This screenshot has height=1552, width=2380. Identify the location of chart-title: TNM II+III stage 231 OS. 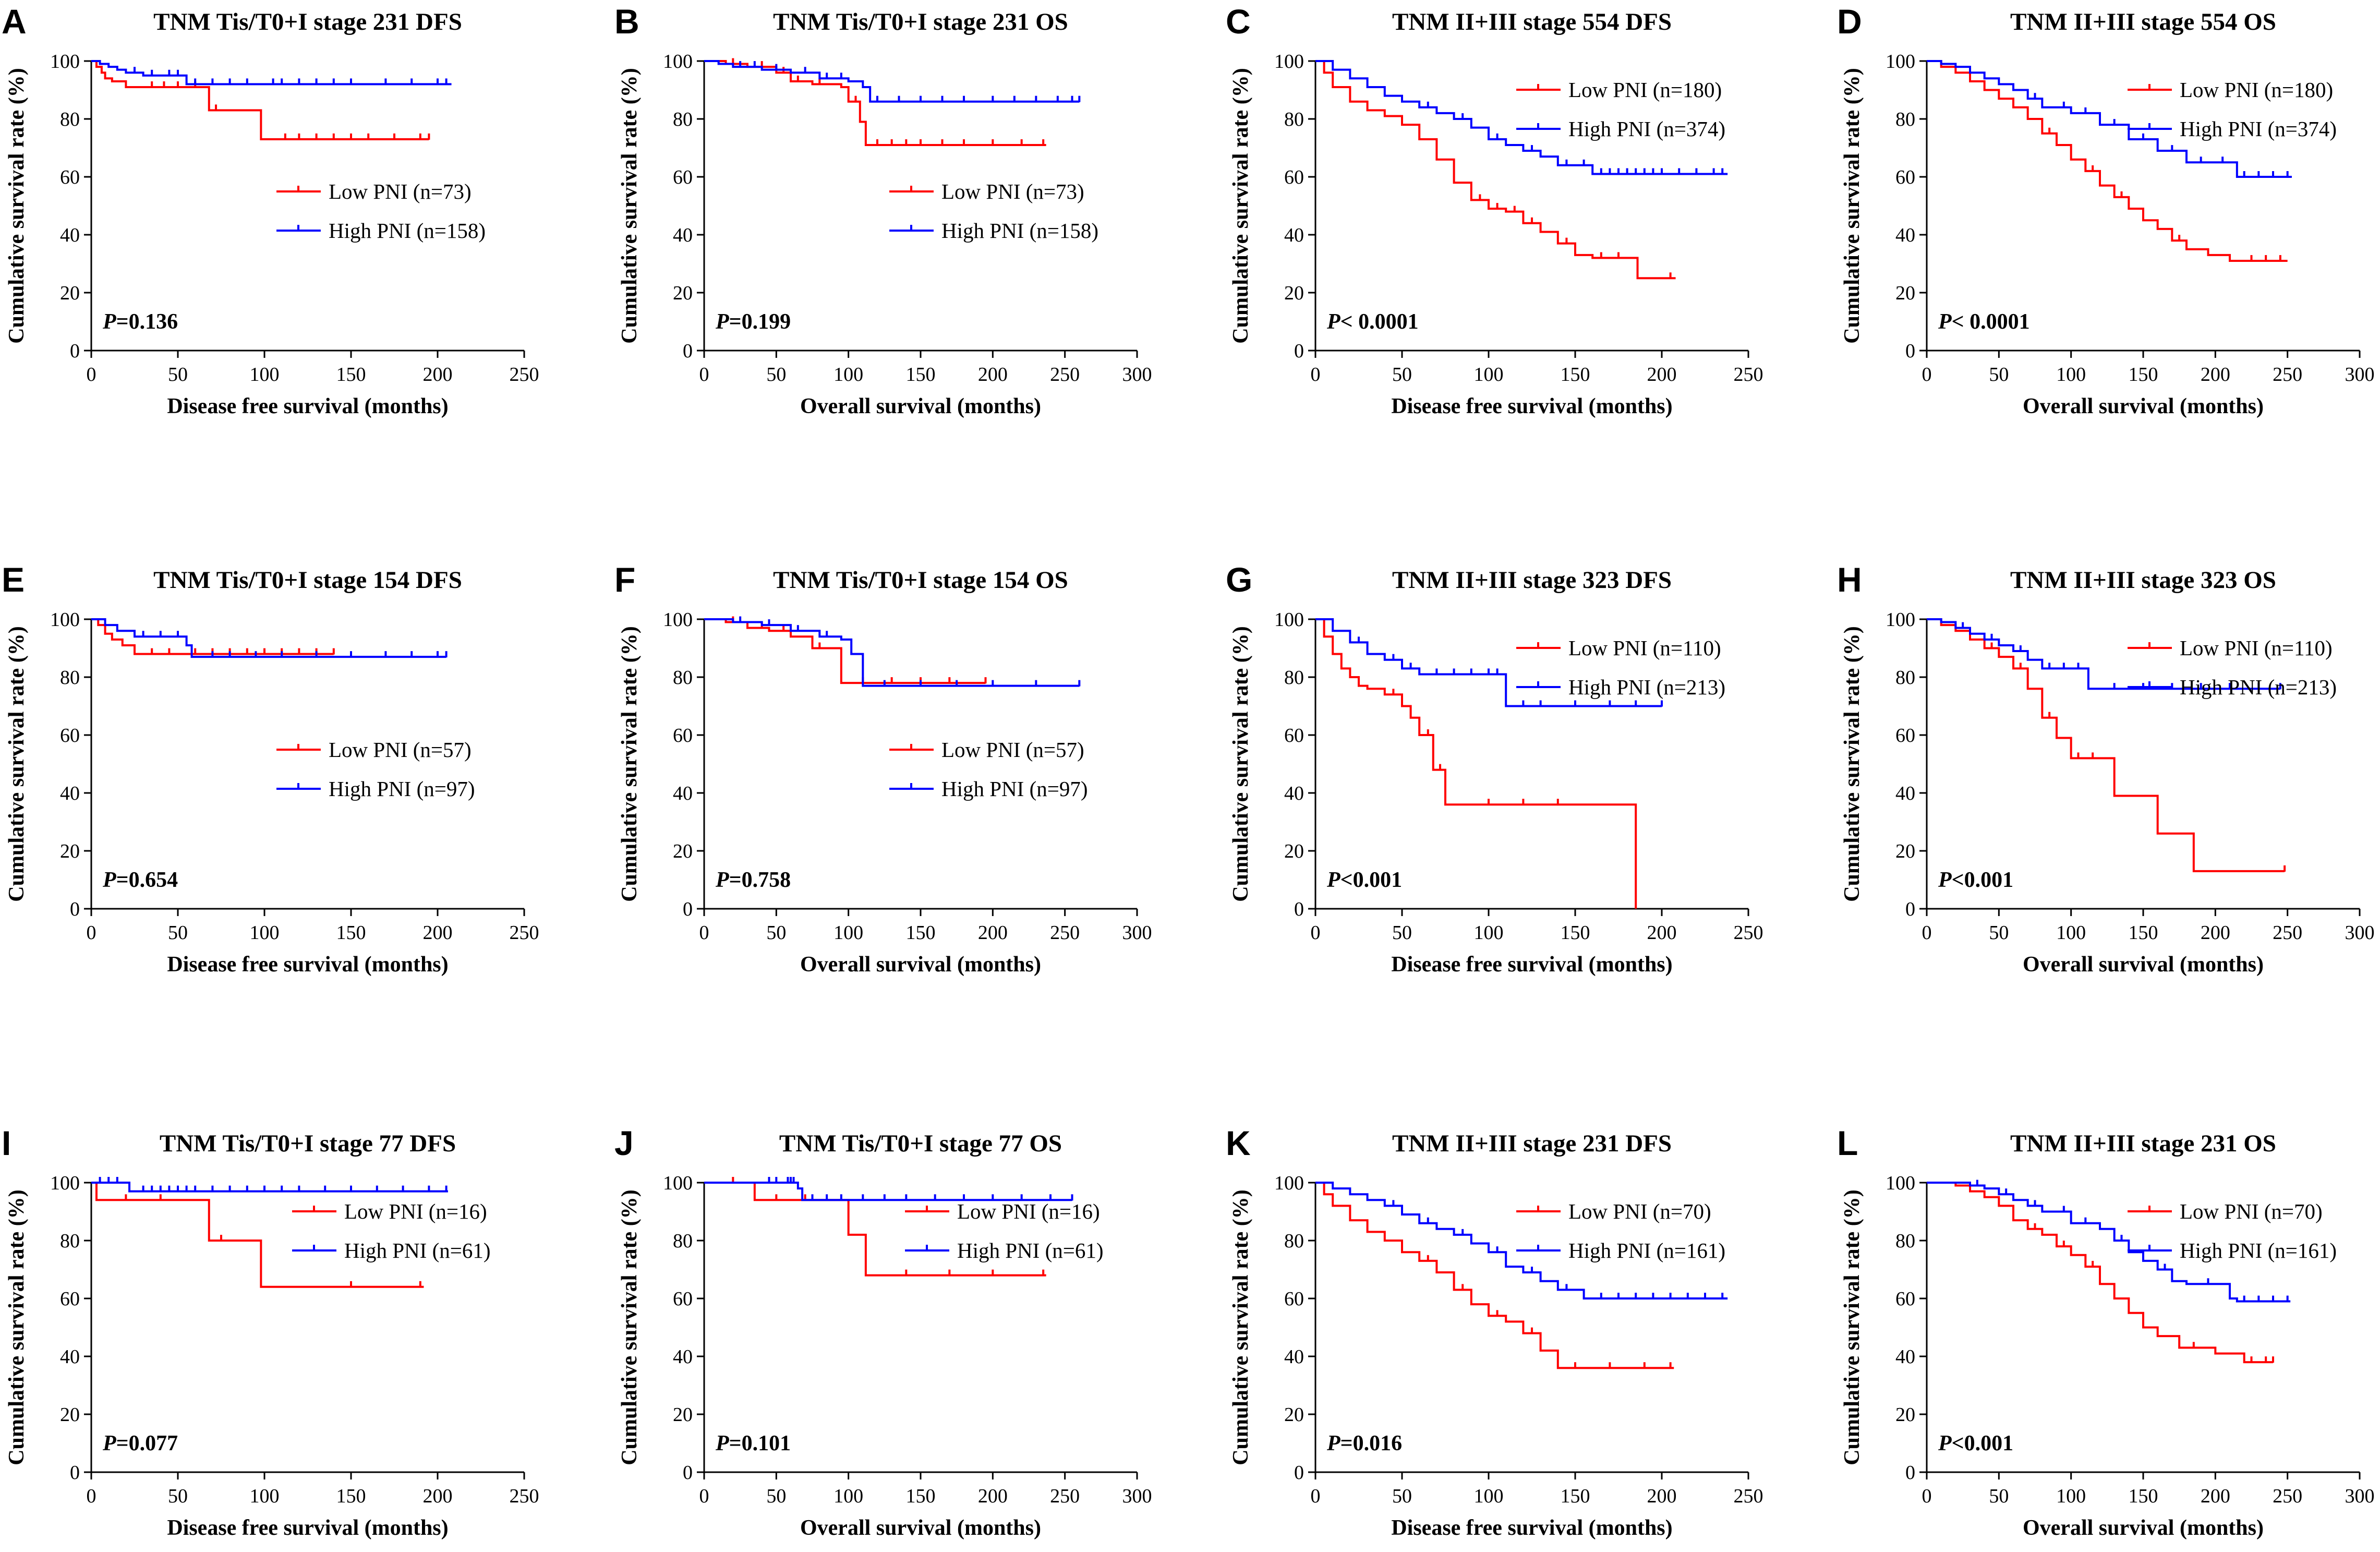
(2143, 1144).